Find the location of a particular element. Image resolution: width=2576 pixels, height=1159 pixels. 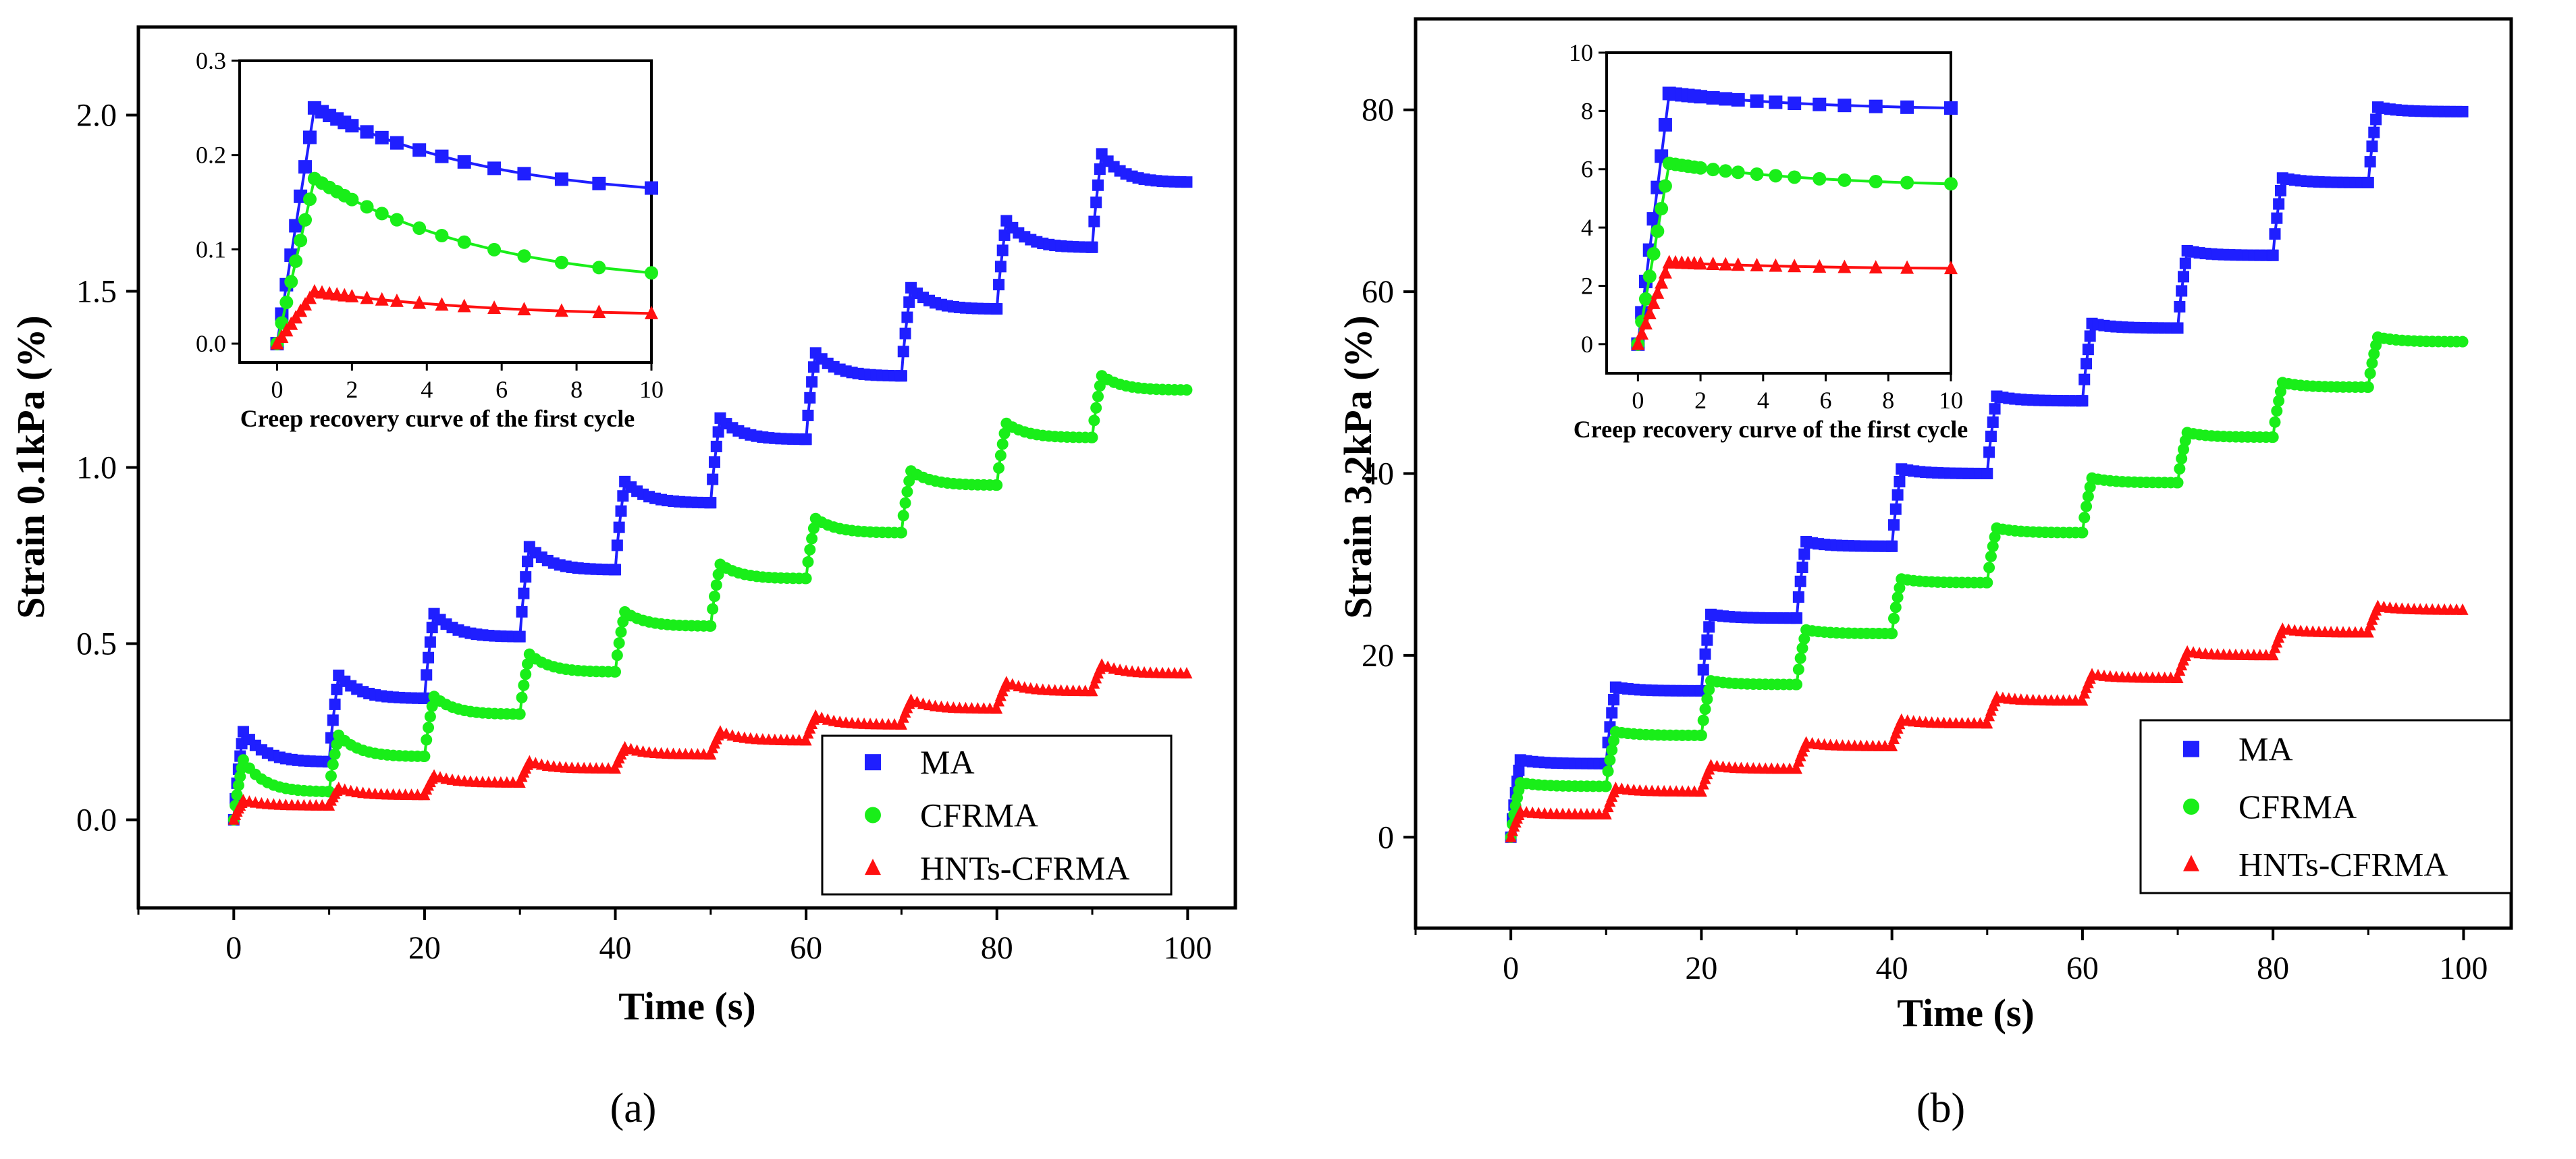

inset-y-tick-label: 10 is located at coordinates (1581, 52).